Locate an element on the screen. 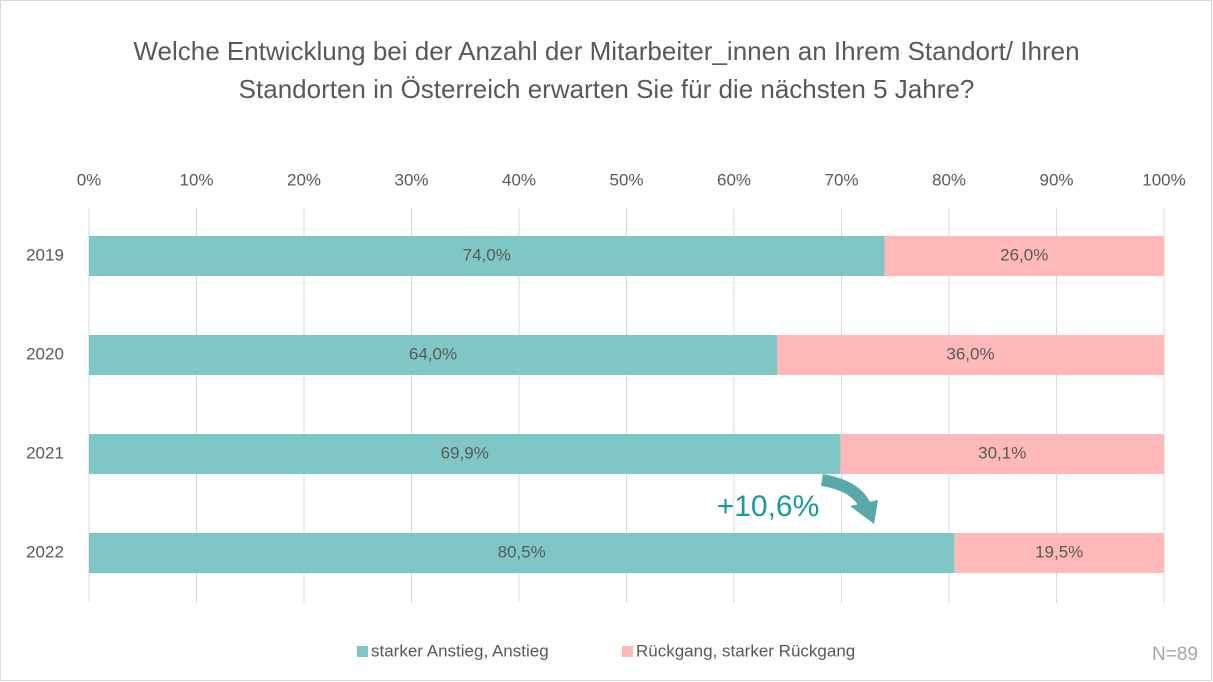 Image resolution: width=1213 pixels, height=682 pixels. x-tick-label: 40% is located at coordinates (519, 179).